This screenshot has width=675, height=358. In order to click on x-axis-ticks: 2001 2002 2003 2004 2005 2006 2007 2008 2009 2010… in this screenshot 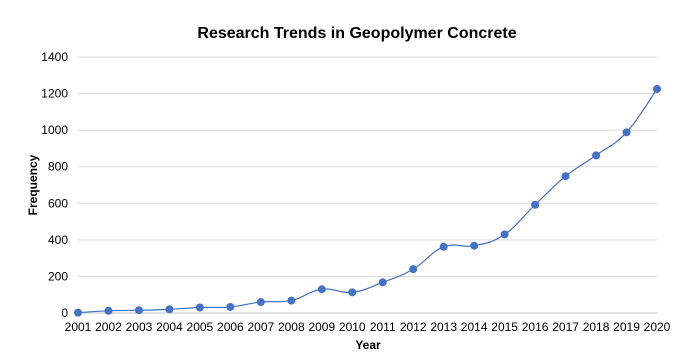, I will do `click(368, 327)`.